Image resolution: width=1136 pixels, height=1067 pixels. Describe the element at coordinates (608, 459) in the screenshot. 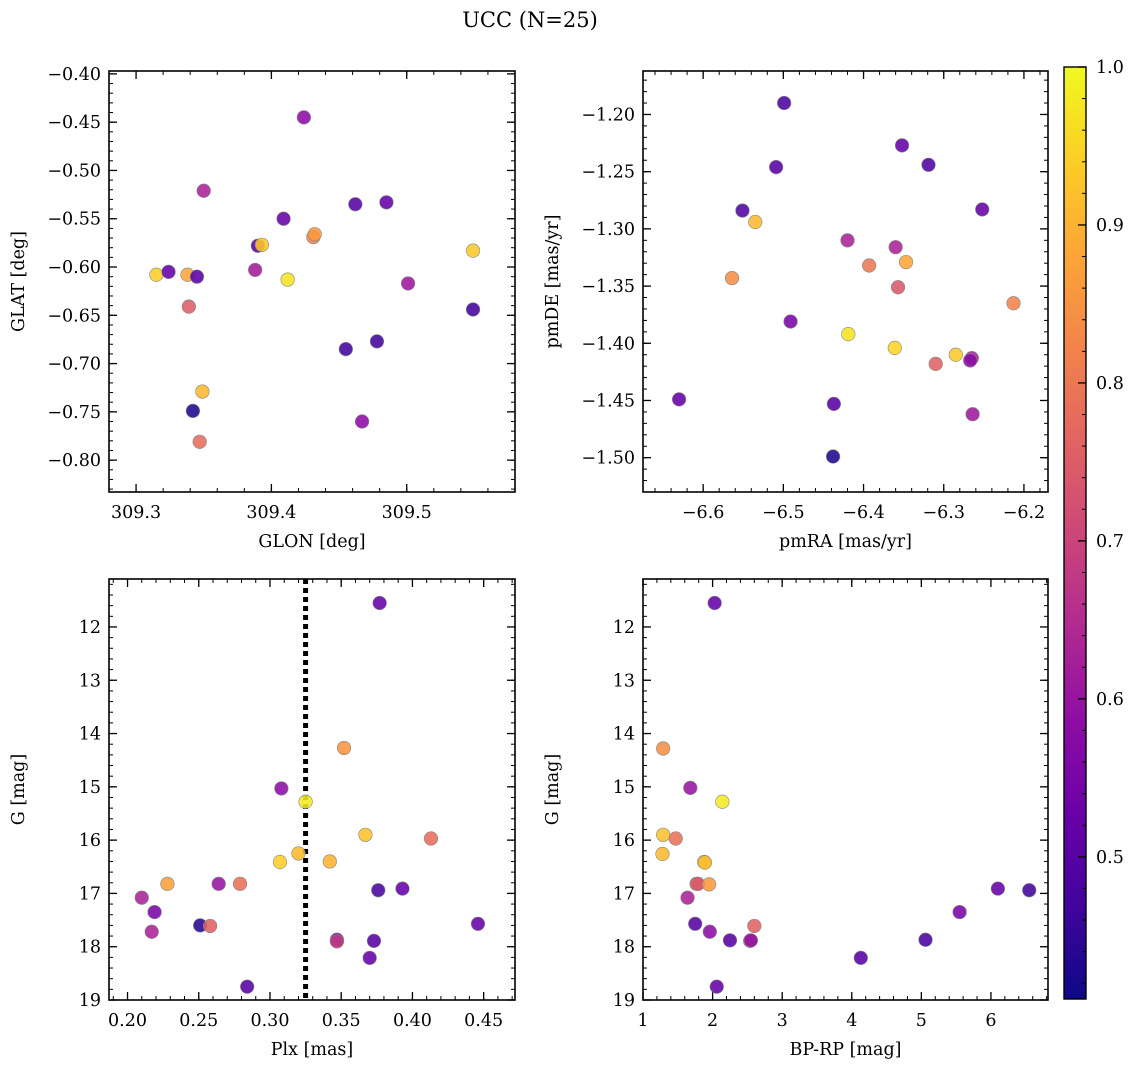

I see `y-tick-label: −1.50` at that location.